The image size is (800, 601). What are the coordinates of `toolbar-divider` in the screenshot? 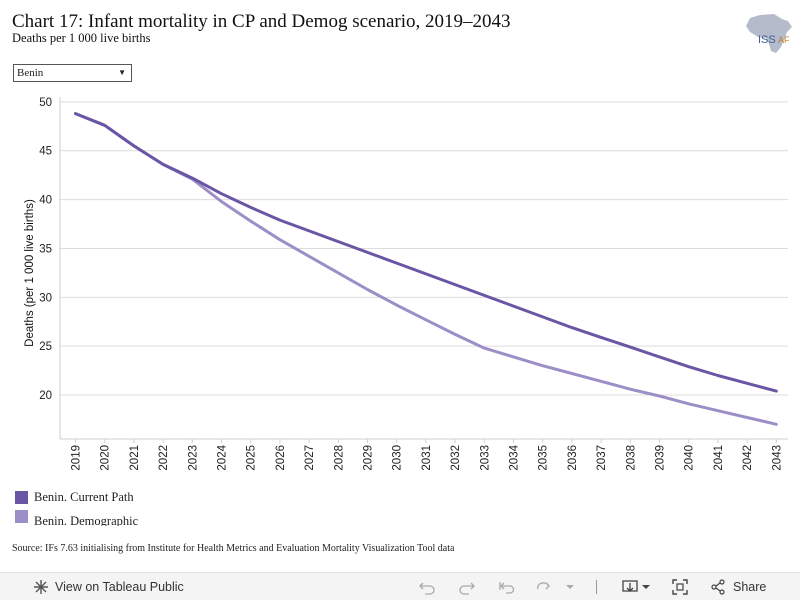 It's located at (596, 587).